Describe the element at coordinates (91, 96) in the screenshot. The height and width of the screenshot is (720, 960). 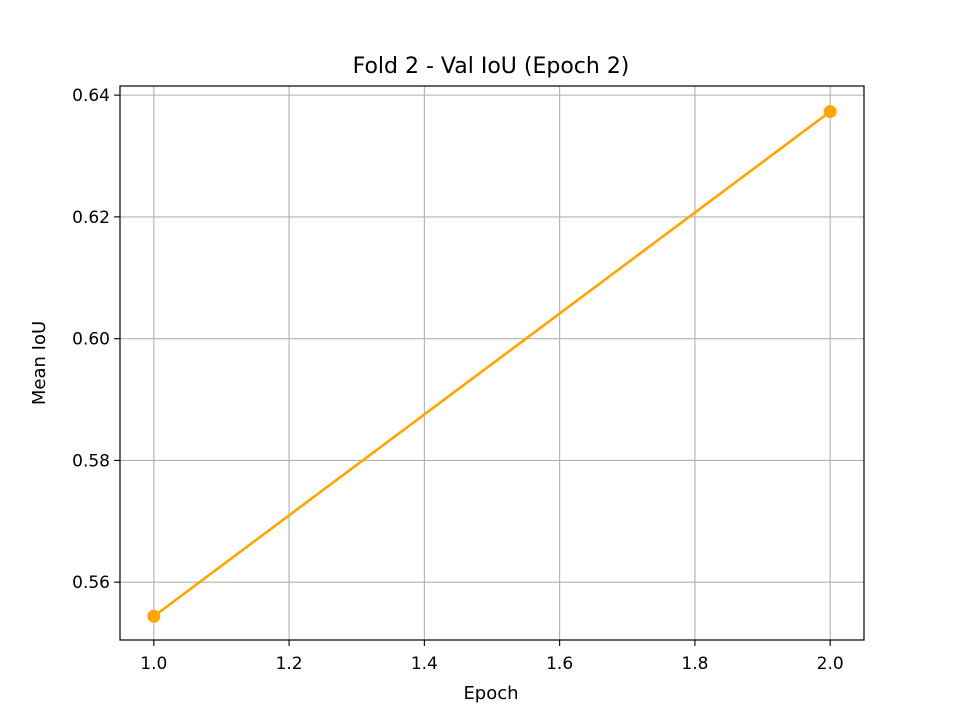
I see `y-tick-label: 0.64` at that location.